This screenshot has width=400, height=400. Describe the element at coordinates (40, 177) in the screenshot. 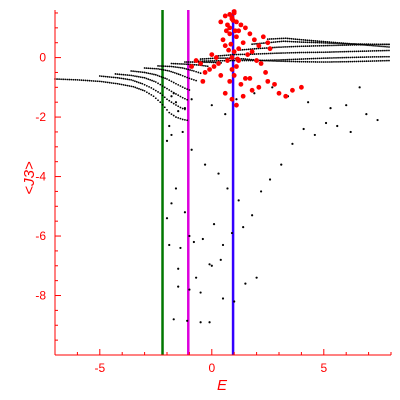

I see `y-tick-label: -4` at that location.